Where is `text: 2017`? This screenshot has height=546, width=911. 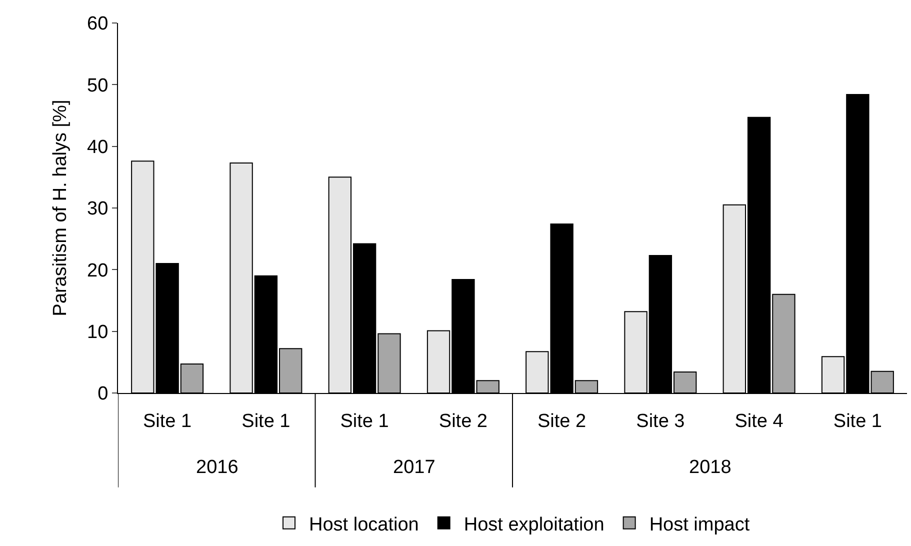
text: 2017 is located at coordinates (414, 467).